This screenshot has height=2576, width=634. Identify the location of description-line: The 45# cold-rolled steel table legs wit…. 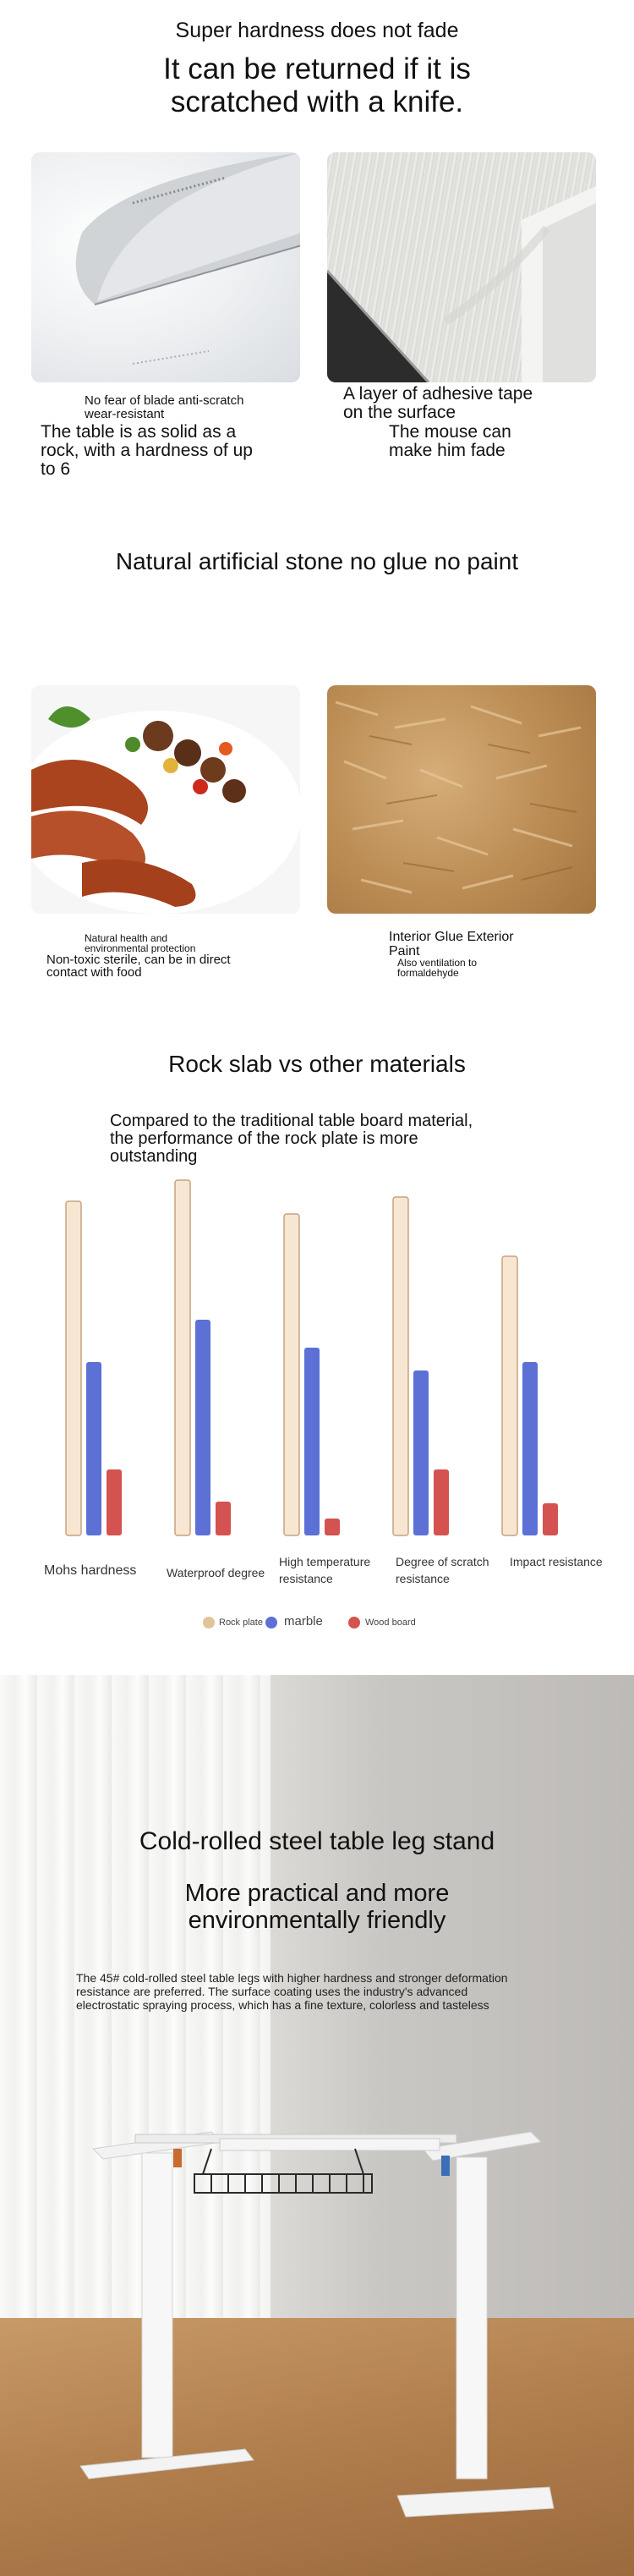
(292, 1978).